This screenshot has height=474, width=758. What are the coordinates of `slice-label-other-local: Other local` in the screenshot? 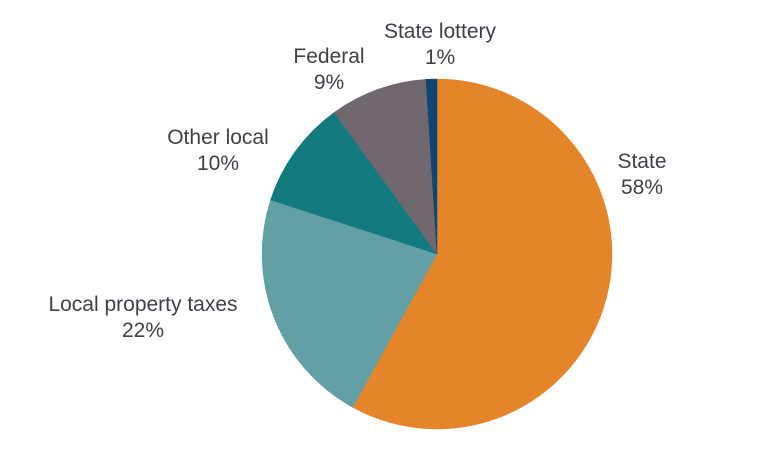 It's located at (218, 137).